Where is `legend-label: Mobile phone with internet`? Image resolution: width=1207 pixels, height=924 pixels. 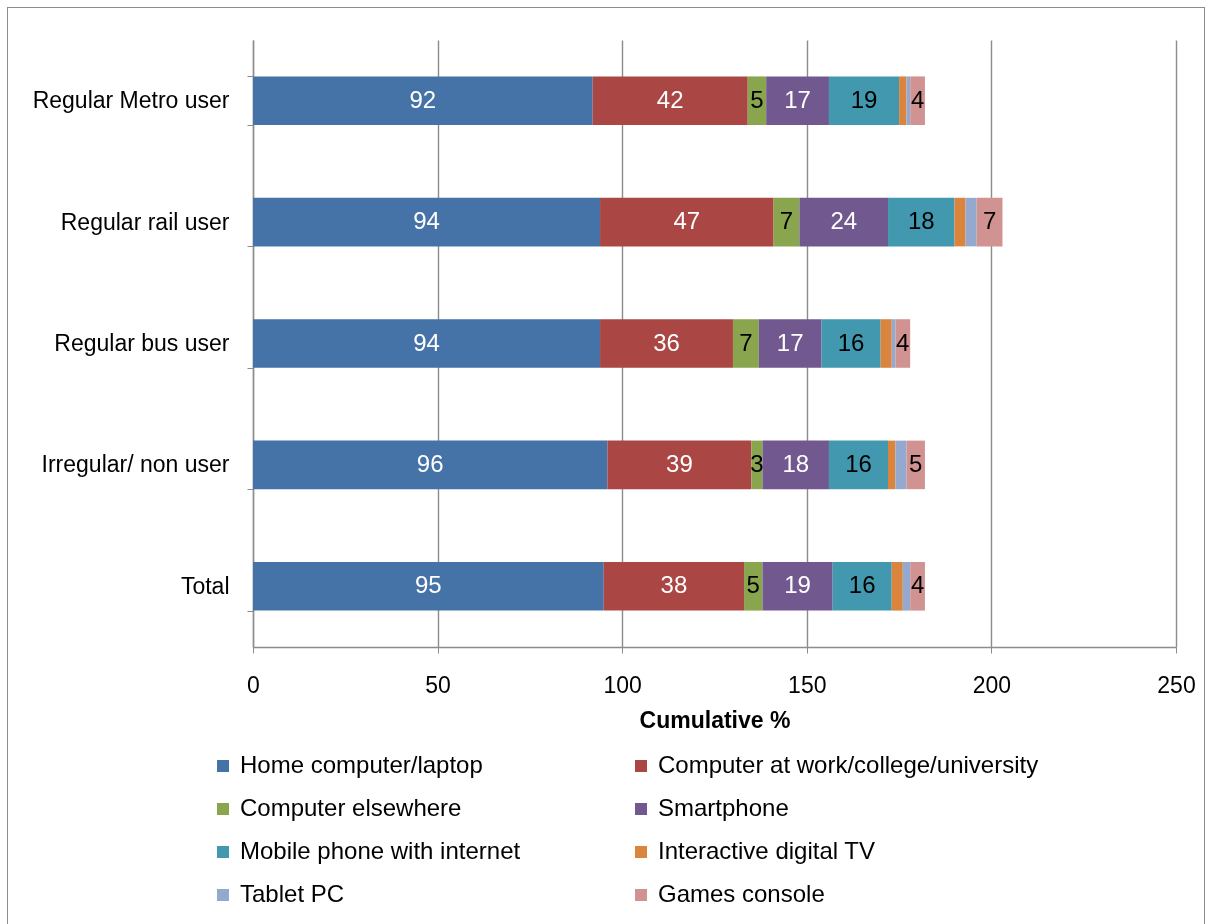 legend-label: Mobile phone with internet is located at coordinates (380, 850).